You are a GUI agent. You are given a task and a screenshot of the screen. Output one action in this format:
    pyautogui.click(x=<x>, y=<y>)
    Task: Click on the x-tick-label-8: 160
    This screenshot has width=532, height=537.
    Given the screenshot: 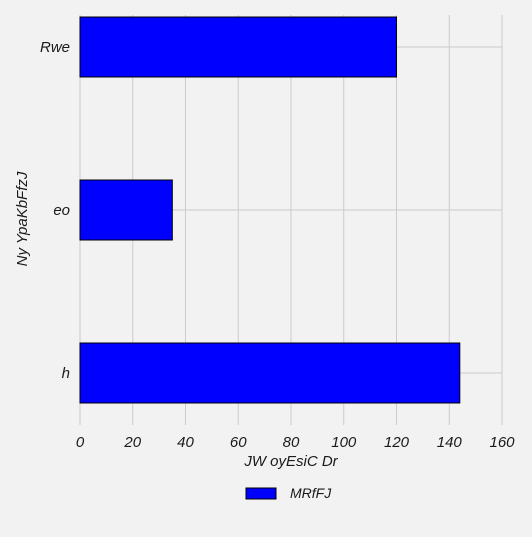 What is the action you would take?
    pyautogui.click(x=502, y=442)
    